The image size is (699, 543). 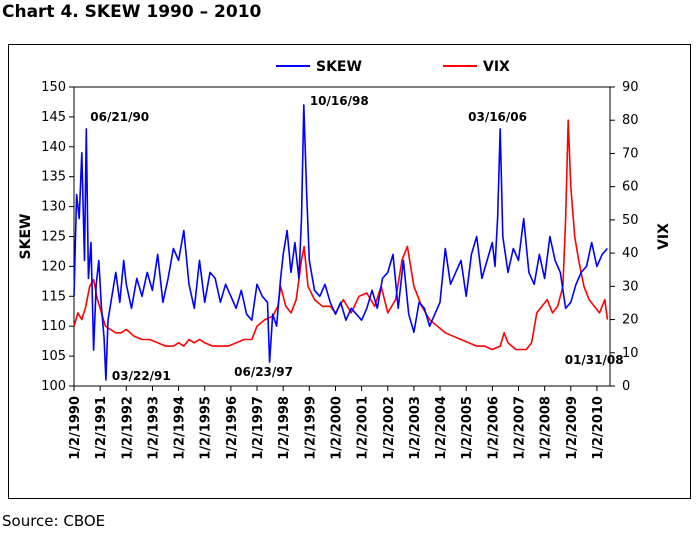 What do you see at coordinates (258, 428) in the screenshot?
I see `x-axis-tick-label: 1/2/1997` at bounding box center [258, 428].